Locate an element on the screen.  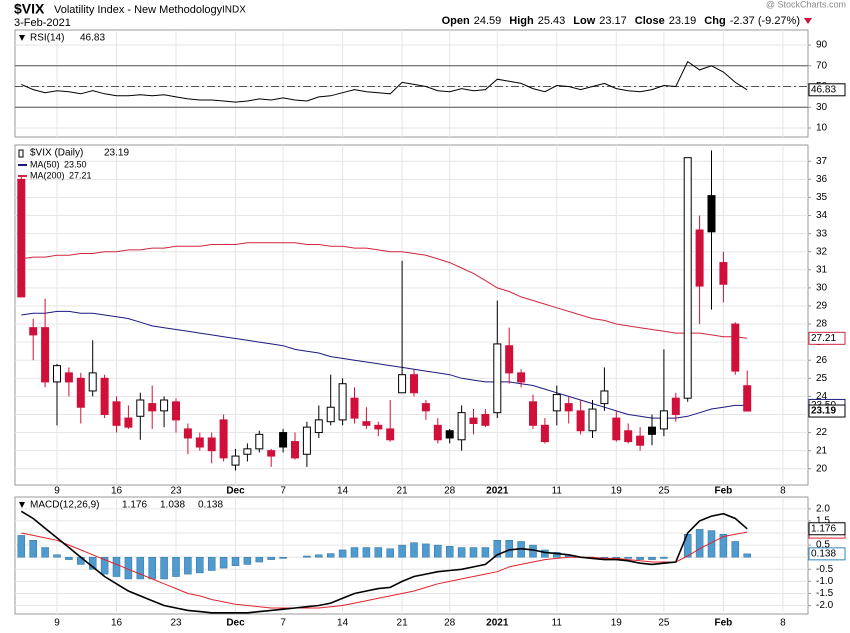
legend-value: 27.21 is located at coordinates (80, 175).